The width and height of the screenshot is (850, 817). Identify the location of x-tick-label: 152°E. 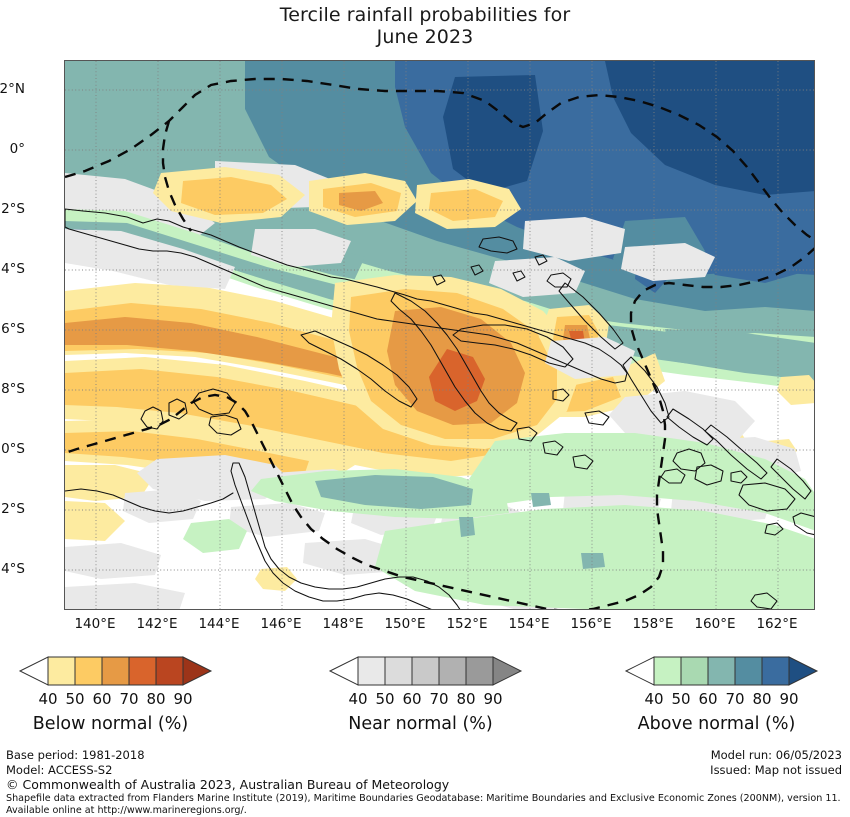
(467, 624).